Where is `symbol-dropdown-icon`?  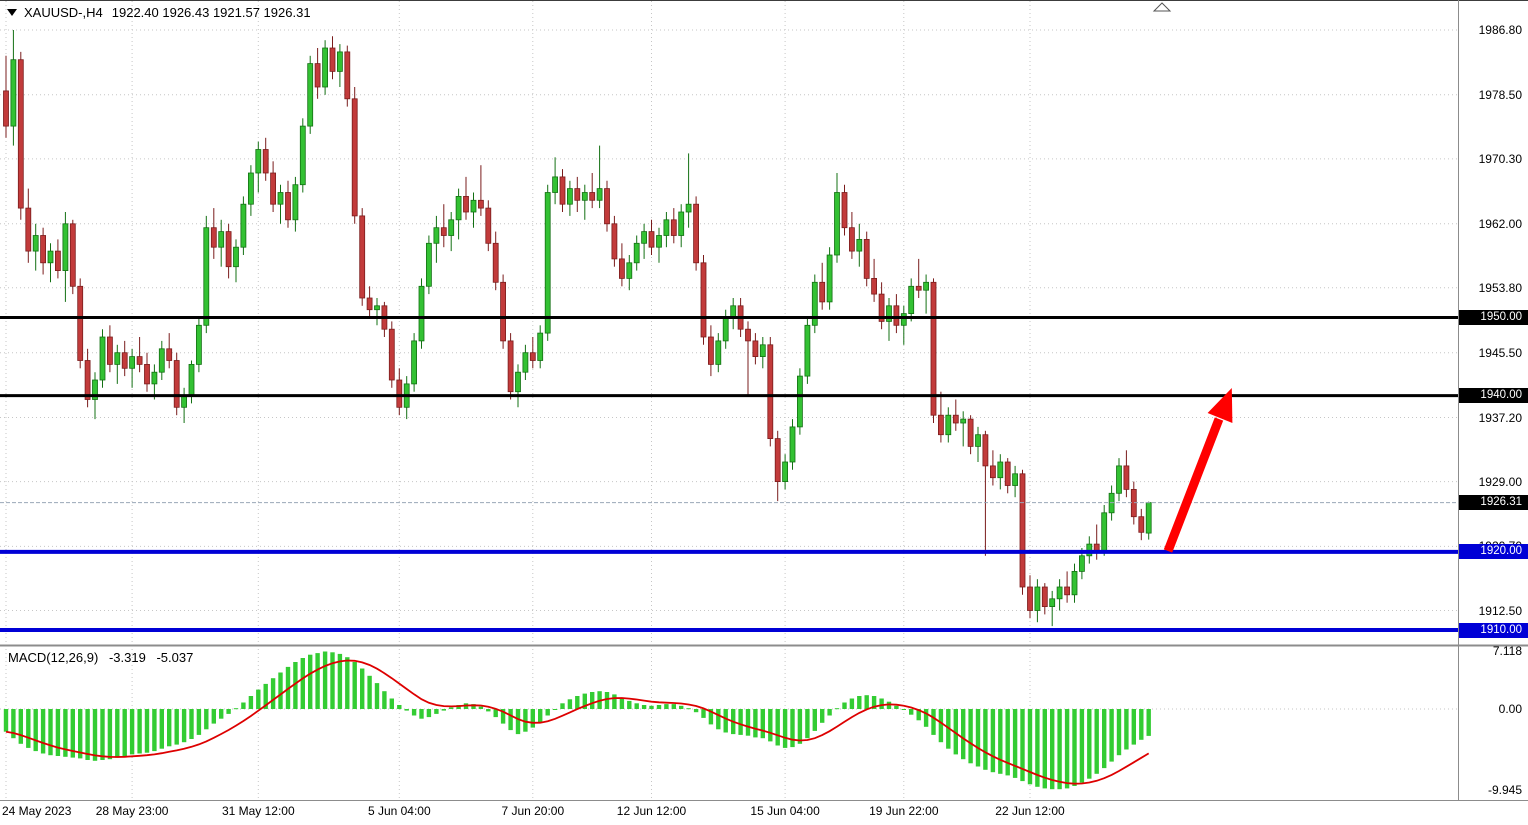 symbol-dropdown-icon is located at coordinates (12, 12).